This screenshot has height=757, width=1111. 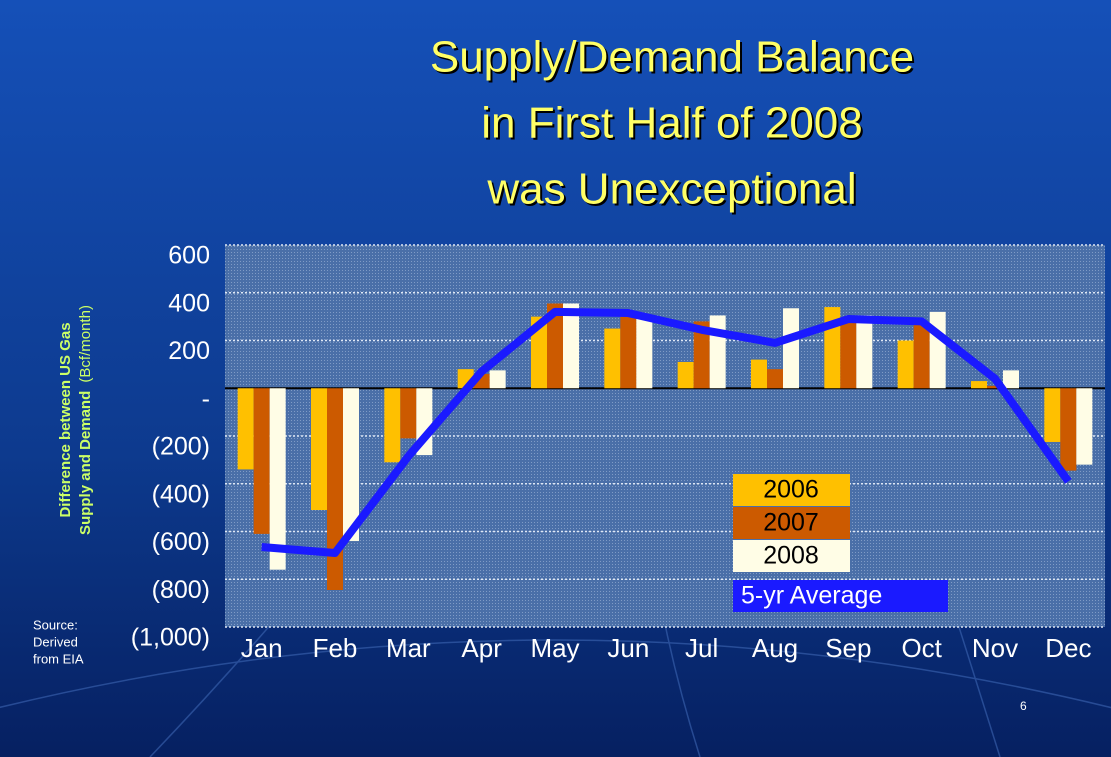 I want to click on y-axis-label-unit: (Bcf/month), so click(x=85, y=346).